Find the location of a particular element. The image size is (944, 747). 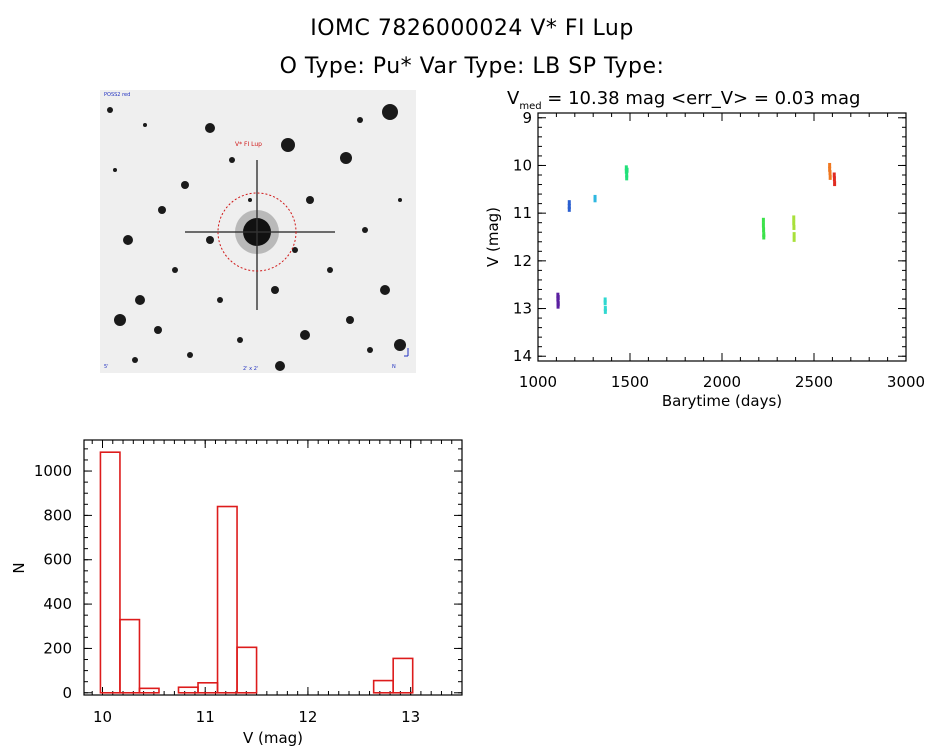

histogram-ylabel: N is located at coordinates (19, 567).